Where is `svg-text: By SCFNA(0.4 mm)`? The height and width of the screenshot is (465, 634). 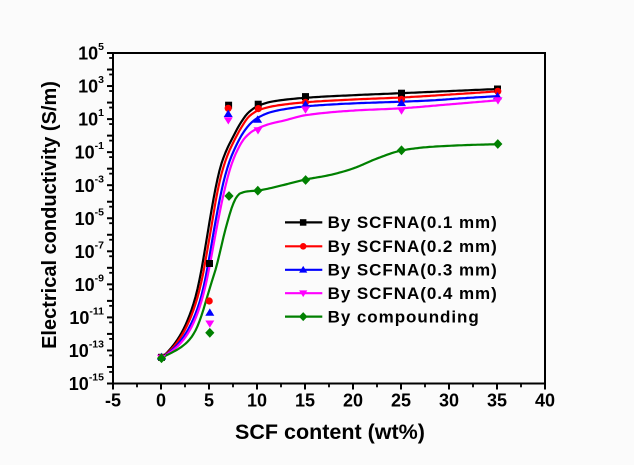 svg-text: By SCFNA(0.4 mm) is located at coordinates (413, 293).